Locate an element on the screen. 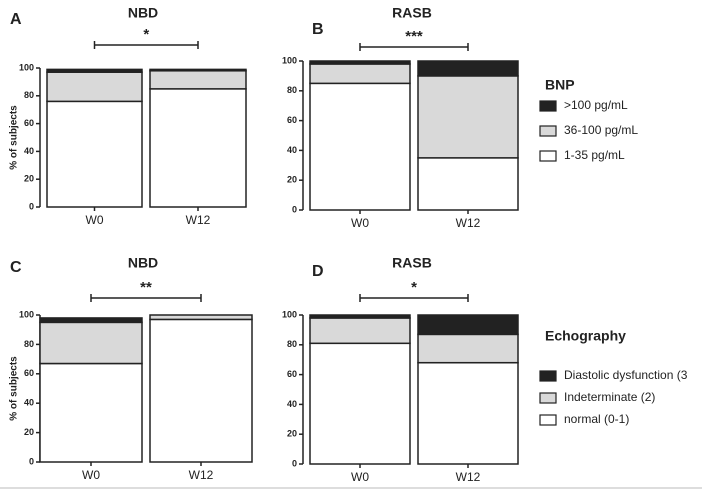 The image size is (702, 496). legend-label: Indeterminate (2) is located at coordinates (609, 397).